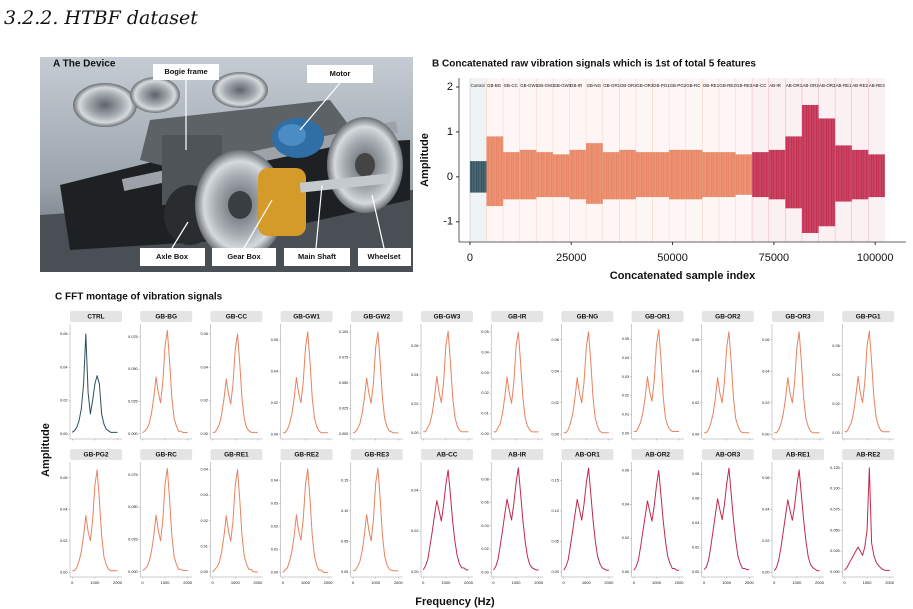 Image resolution: width=913 pixels, height=609 pixels. I want to click on y-tick-label: 0.125, so click(835, 468).